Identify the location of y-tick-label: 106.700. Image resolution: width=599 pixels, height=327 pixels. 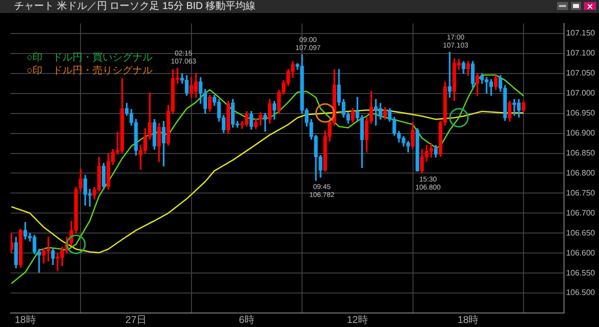
(581, 213).